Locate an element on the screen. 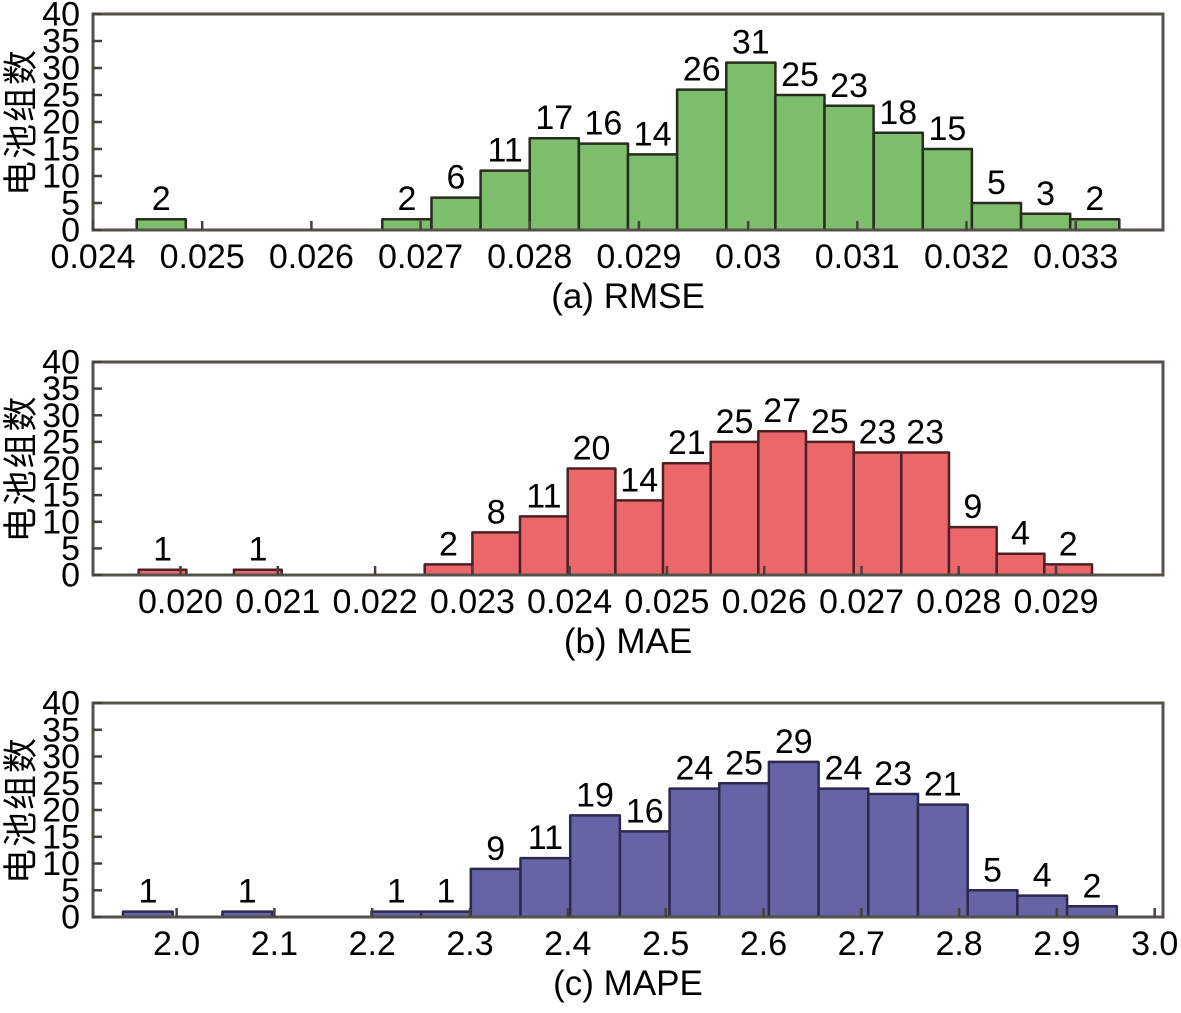 The height and width of the screenshot is (1013, 1181). y-tick-label-b-6: 30 is located at coordinates (61, 416).